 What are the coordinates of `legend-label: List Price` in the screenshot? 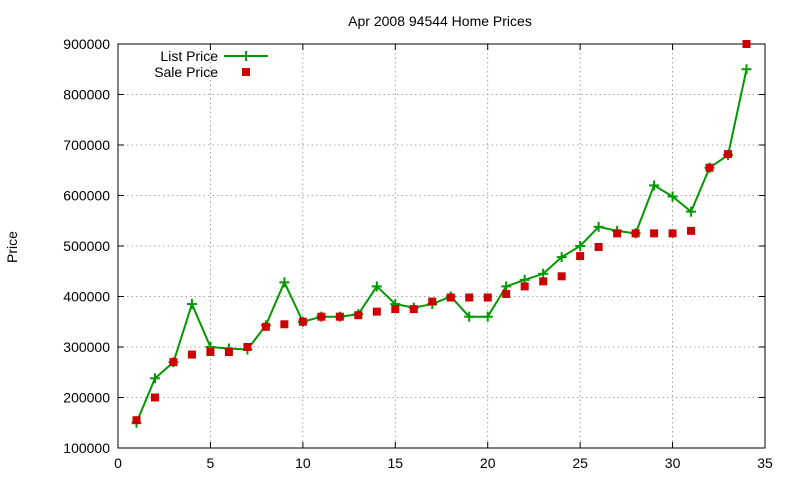 It's located at (189, 56).